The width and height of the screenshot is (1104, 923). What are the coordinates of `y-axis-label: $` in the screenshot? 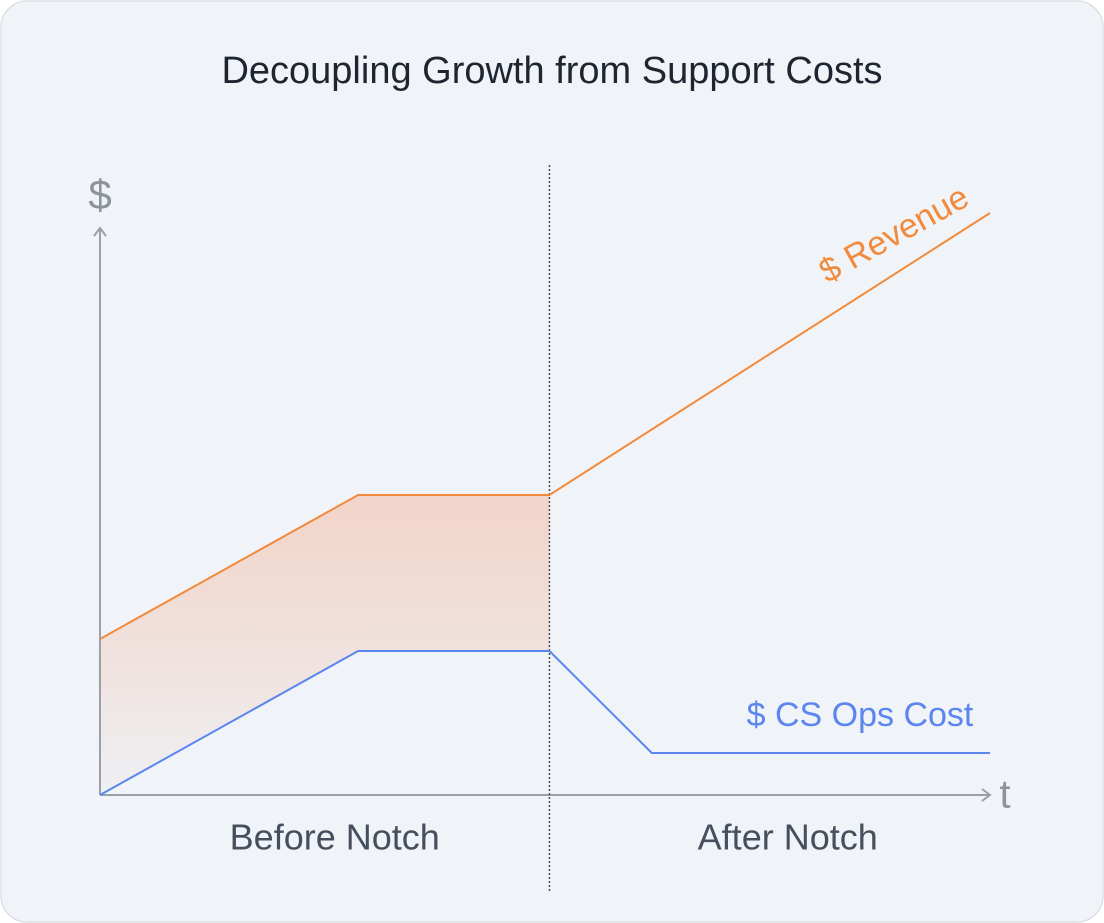 It's located at (99, 194).